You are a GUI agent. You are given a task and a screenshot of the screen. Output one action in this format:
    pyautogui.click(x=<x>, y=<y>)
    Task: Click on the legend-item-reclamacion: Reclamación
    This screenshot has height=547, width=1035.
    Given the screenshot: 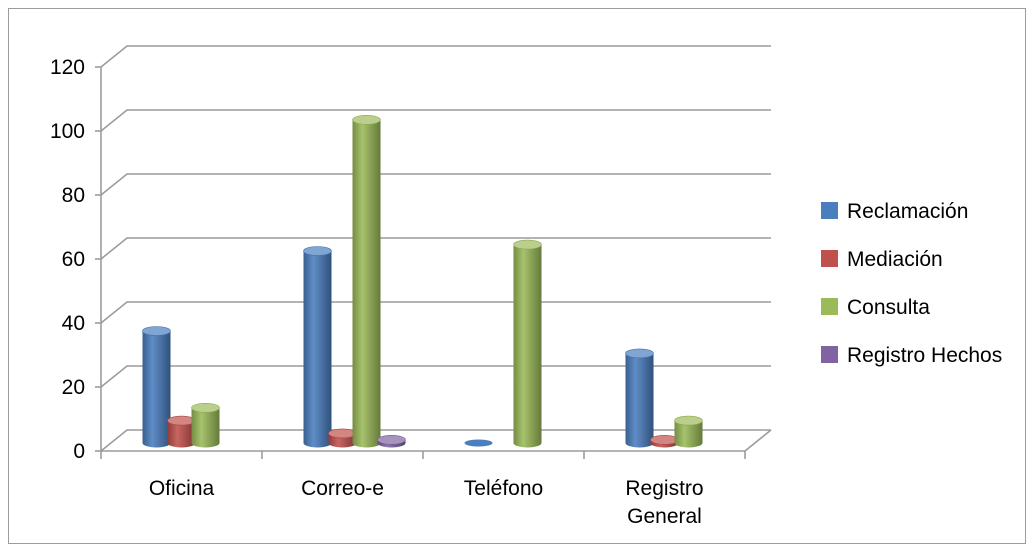 What is the action you would take?
    pyautogui.click(x=894, y=211)
    